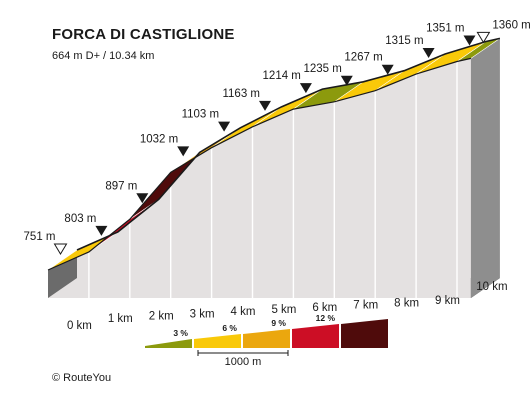 This screenshot has width=532, height=400. What do you see at coordinates (491, 287) in the screenshot?
I see `km-tick-label: 10 km` at bounding box center [491, 287].